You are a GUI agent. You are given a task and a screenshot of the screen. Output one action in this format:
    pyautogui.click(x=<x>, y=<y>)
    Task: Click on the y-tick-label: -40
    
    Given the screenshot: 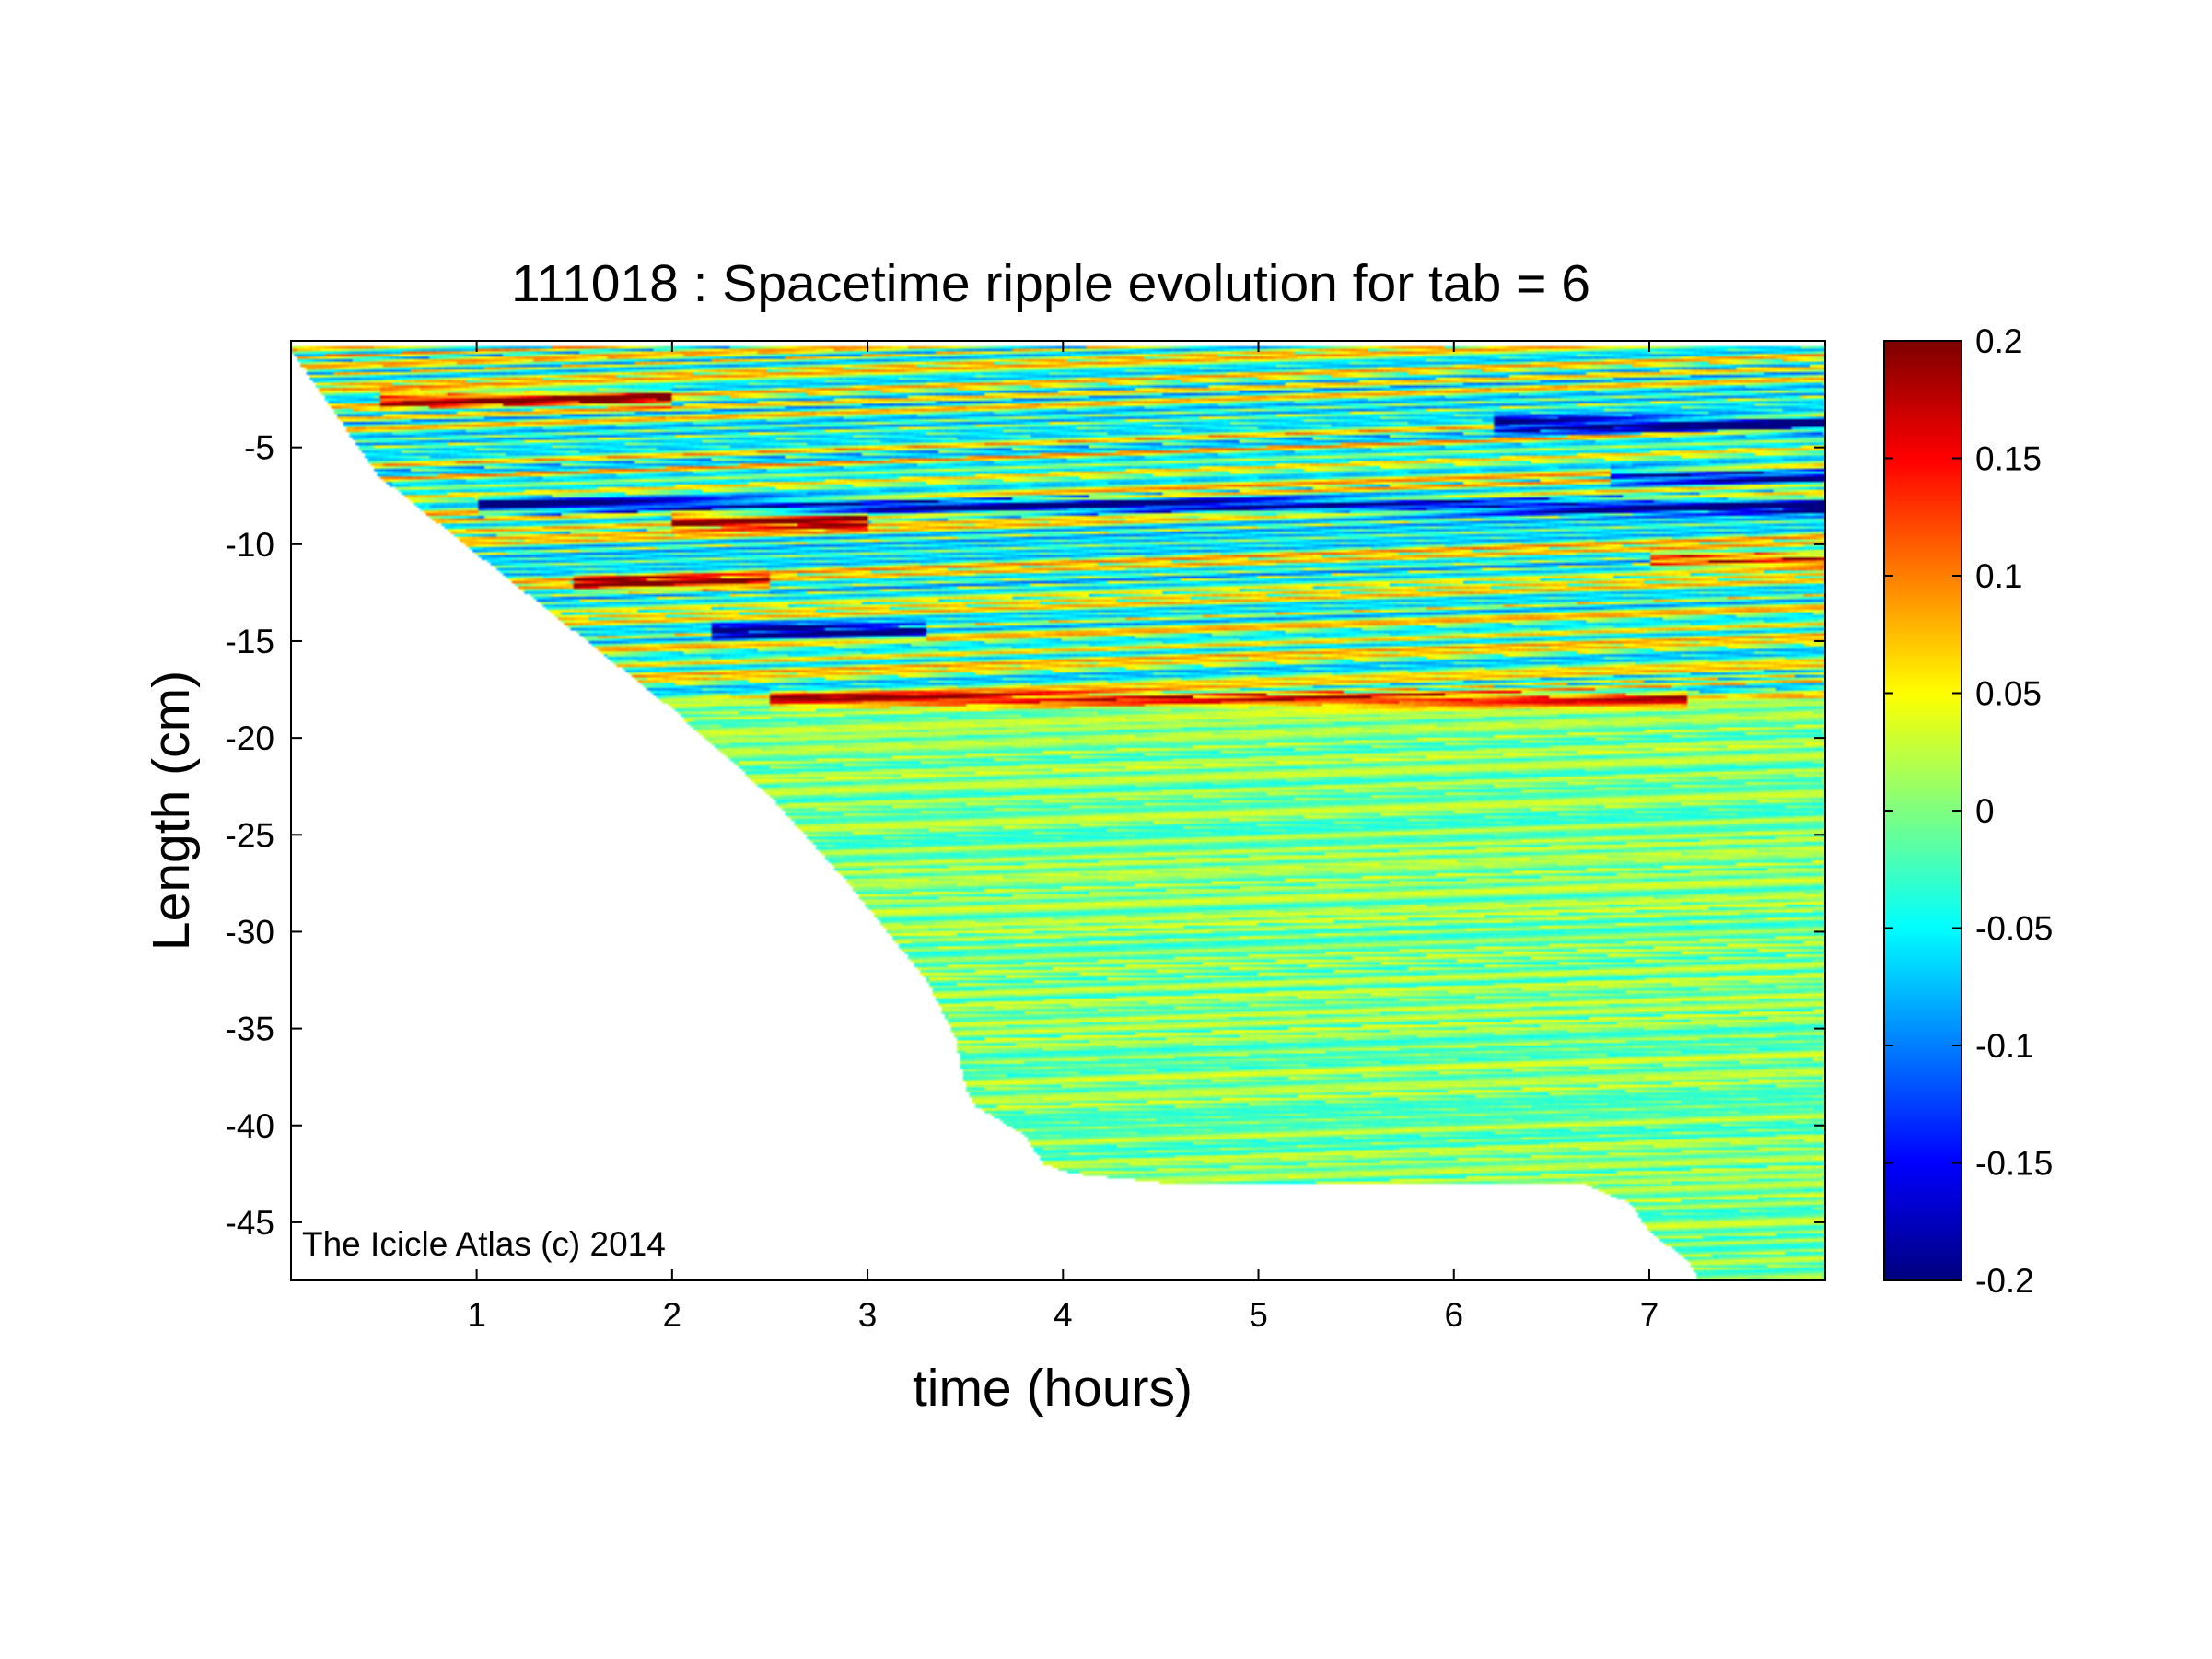 What is the action you would take?
    pyautogui.click(x=250, y=1126)
    